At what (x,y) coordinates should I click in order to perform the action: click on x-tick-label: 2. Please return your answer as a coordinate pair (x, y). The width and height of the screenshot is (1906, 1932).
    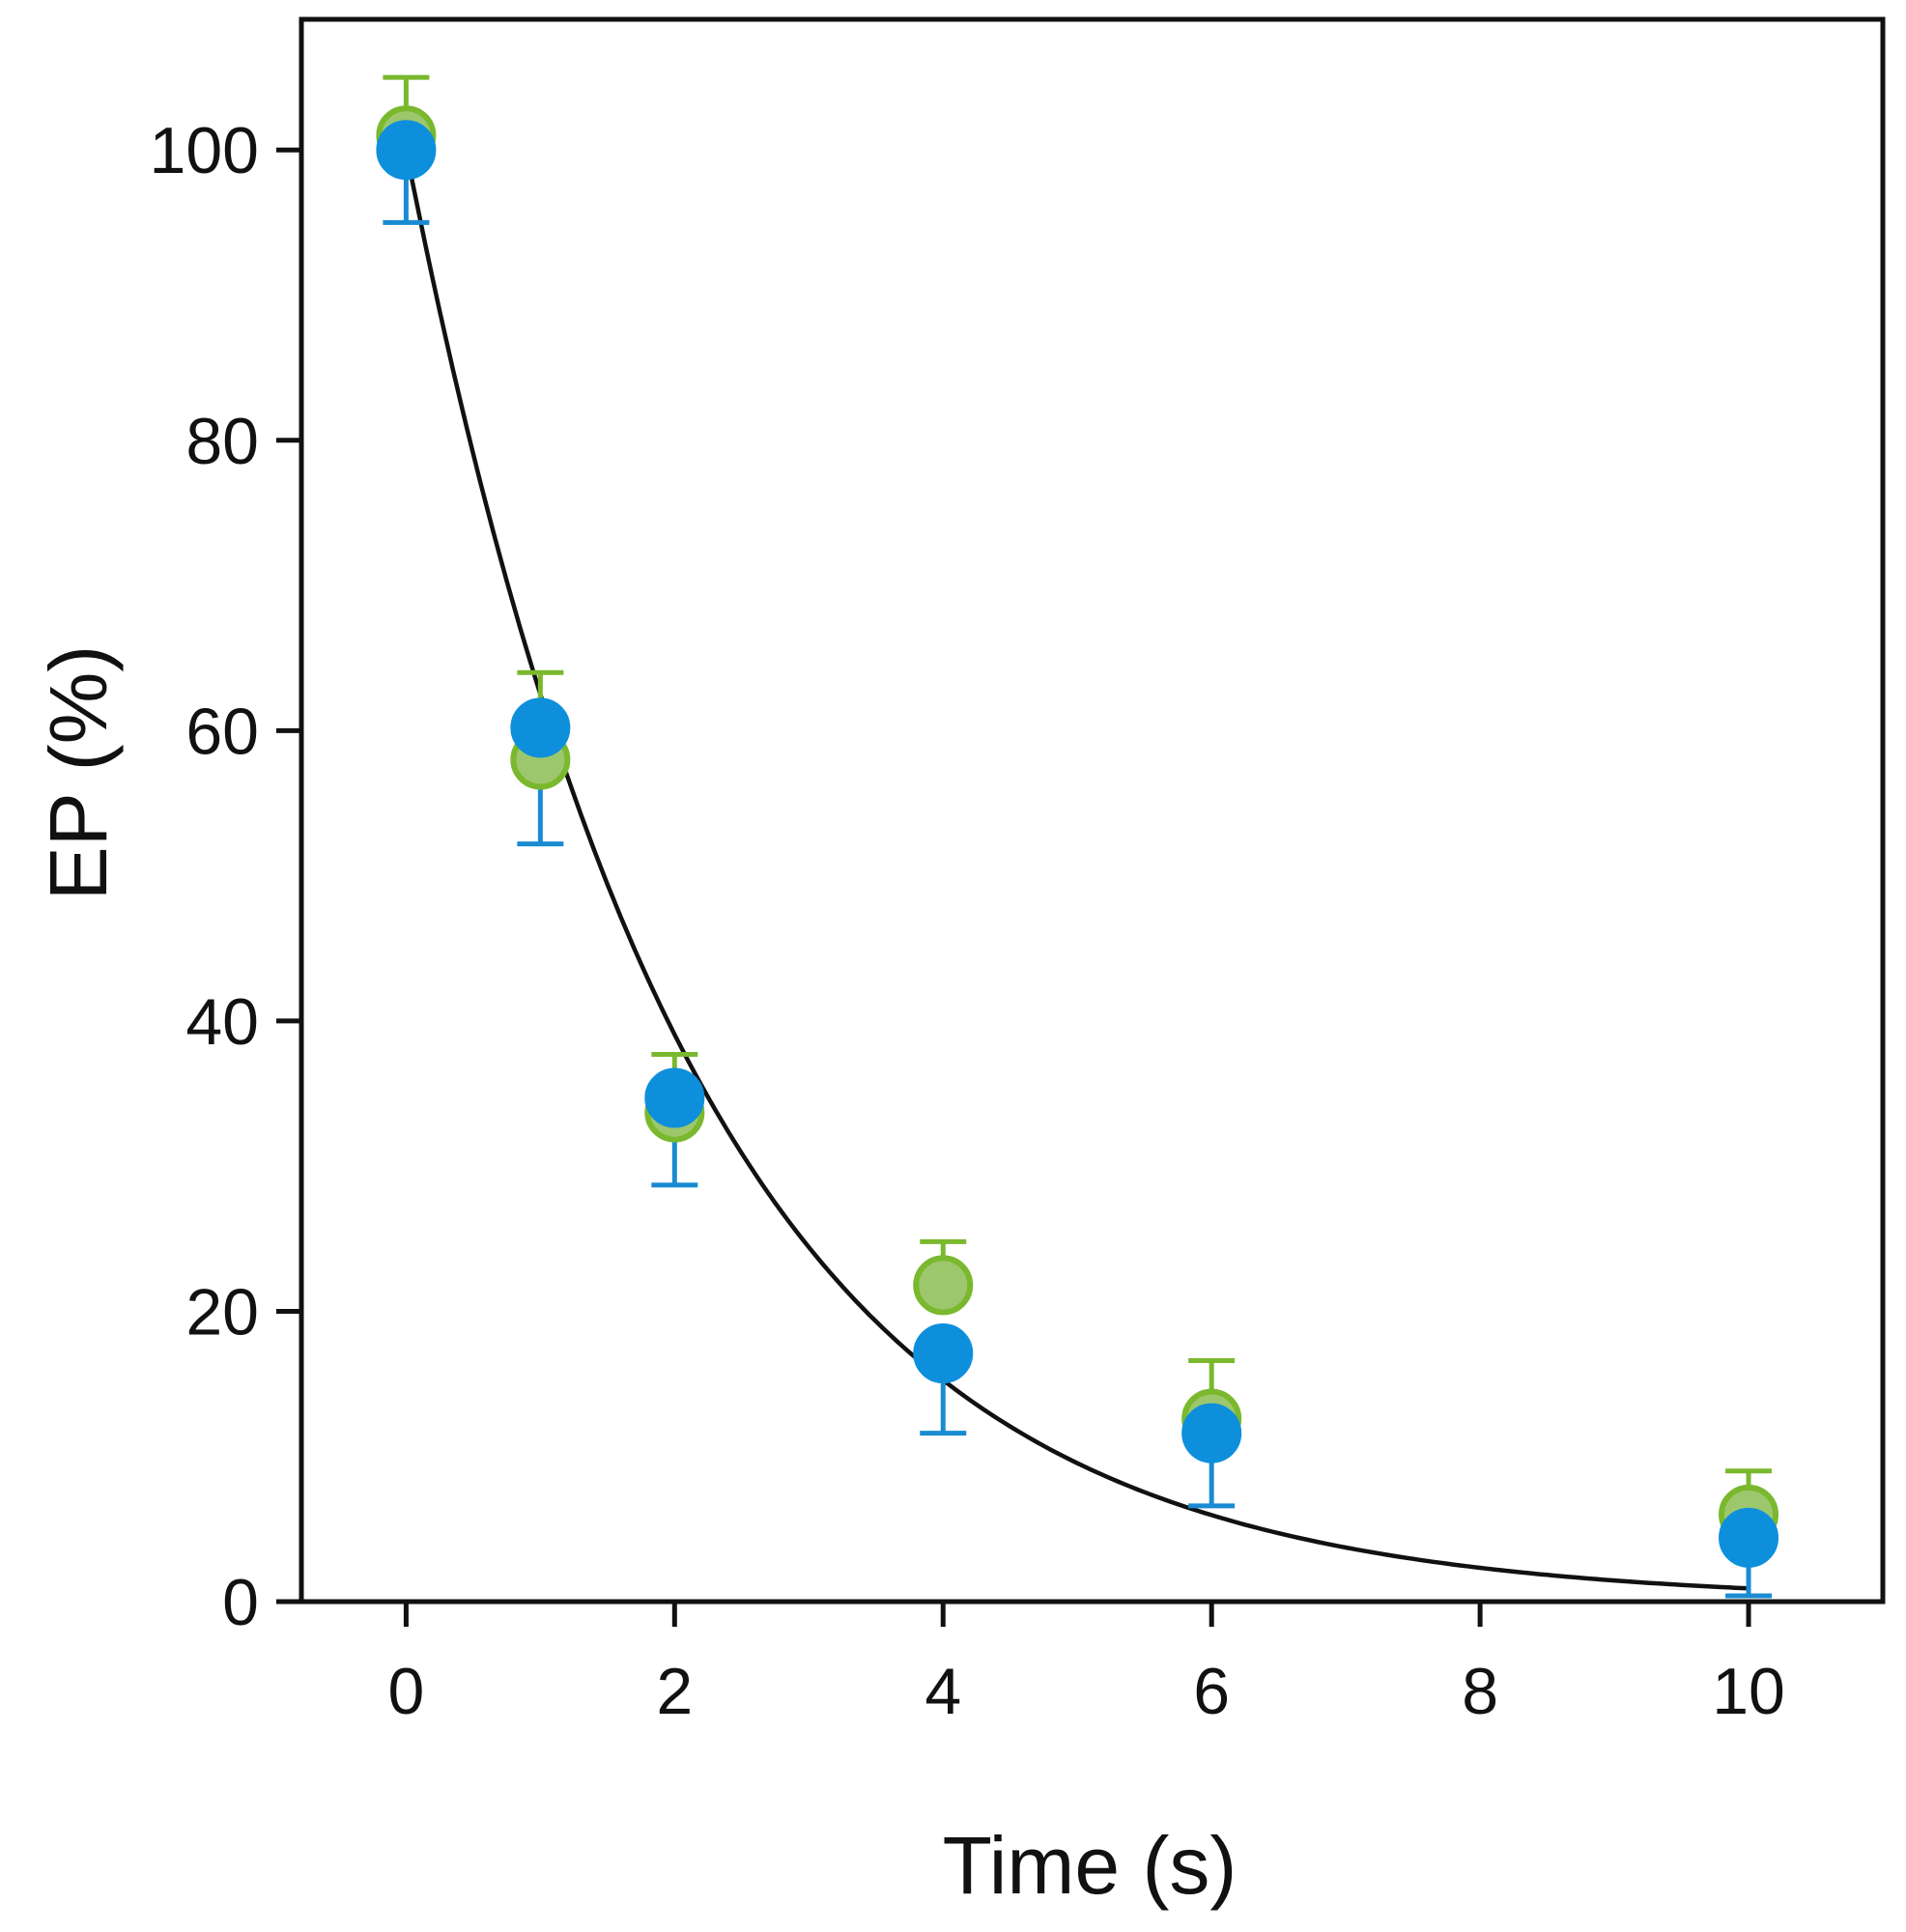
    Looking at the image, I should click on (674, 1691).